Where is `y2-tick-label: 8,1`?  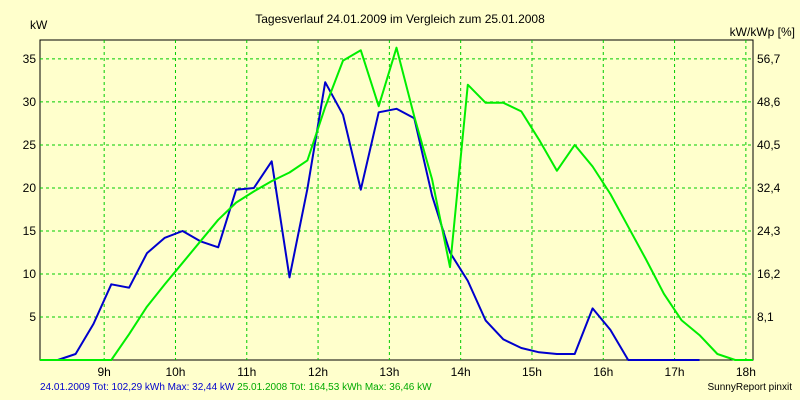 y2-tick-label: 8,1 is located at coordinates (765, 317).